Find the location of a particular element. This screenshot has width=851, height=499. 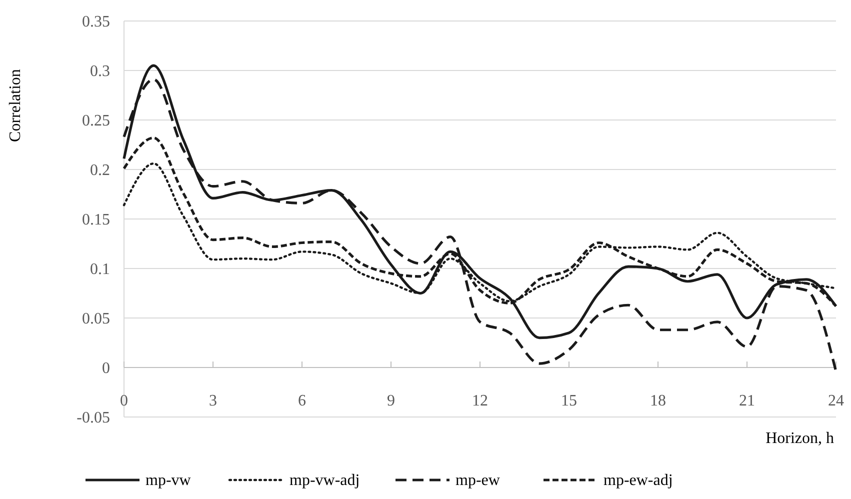

y-tick-label: 0.25 is located at coordinates (96, 121).